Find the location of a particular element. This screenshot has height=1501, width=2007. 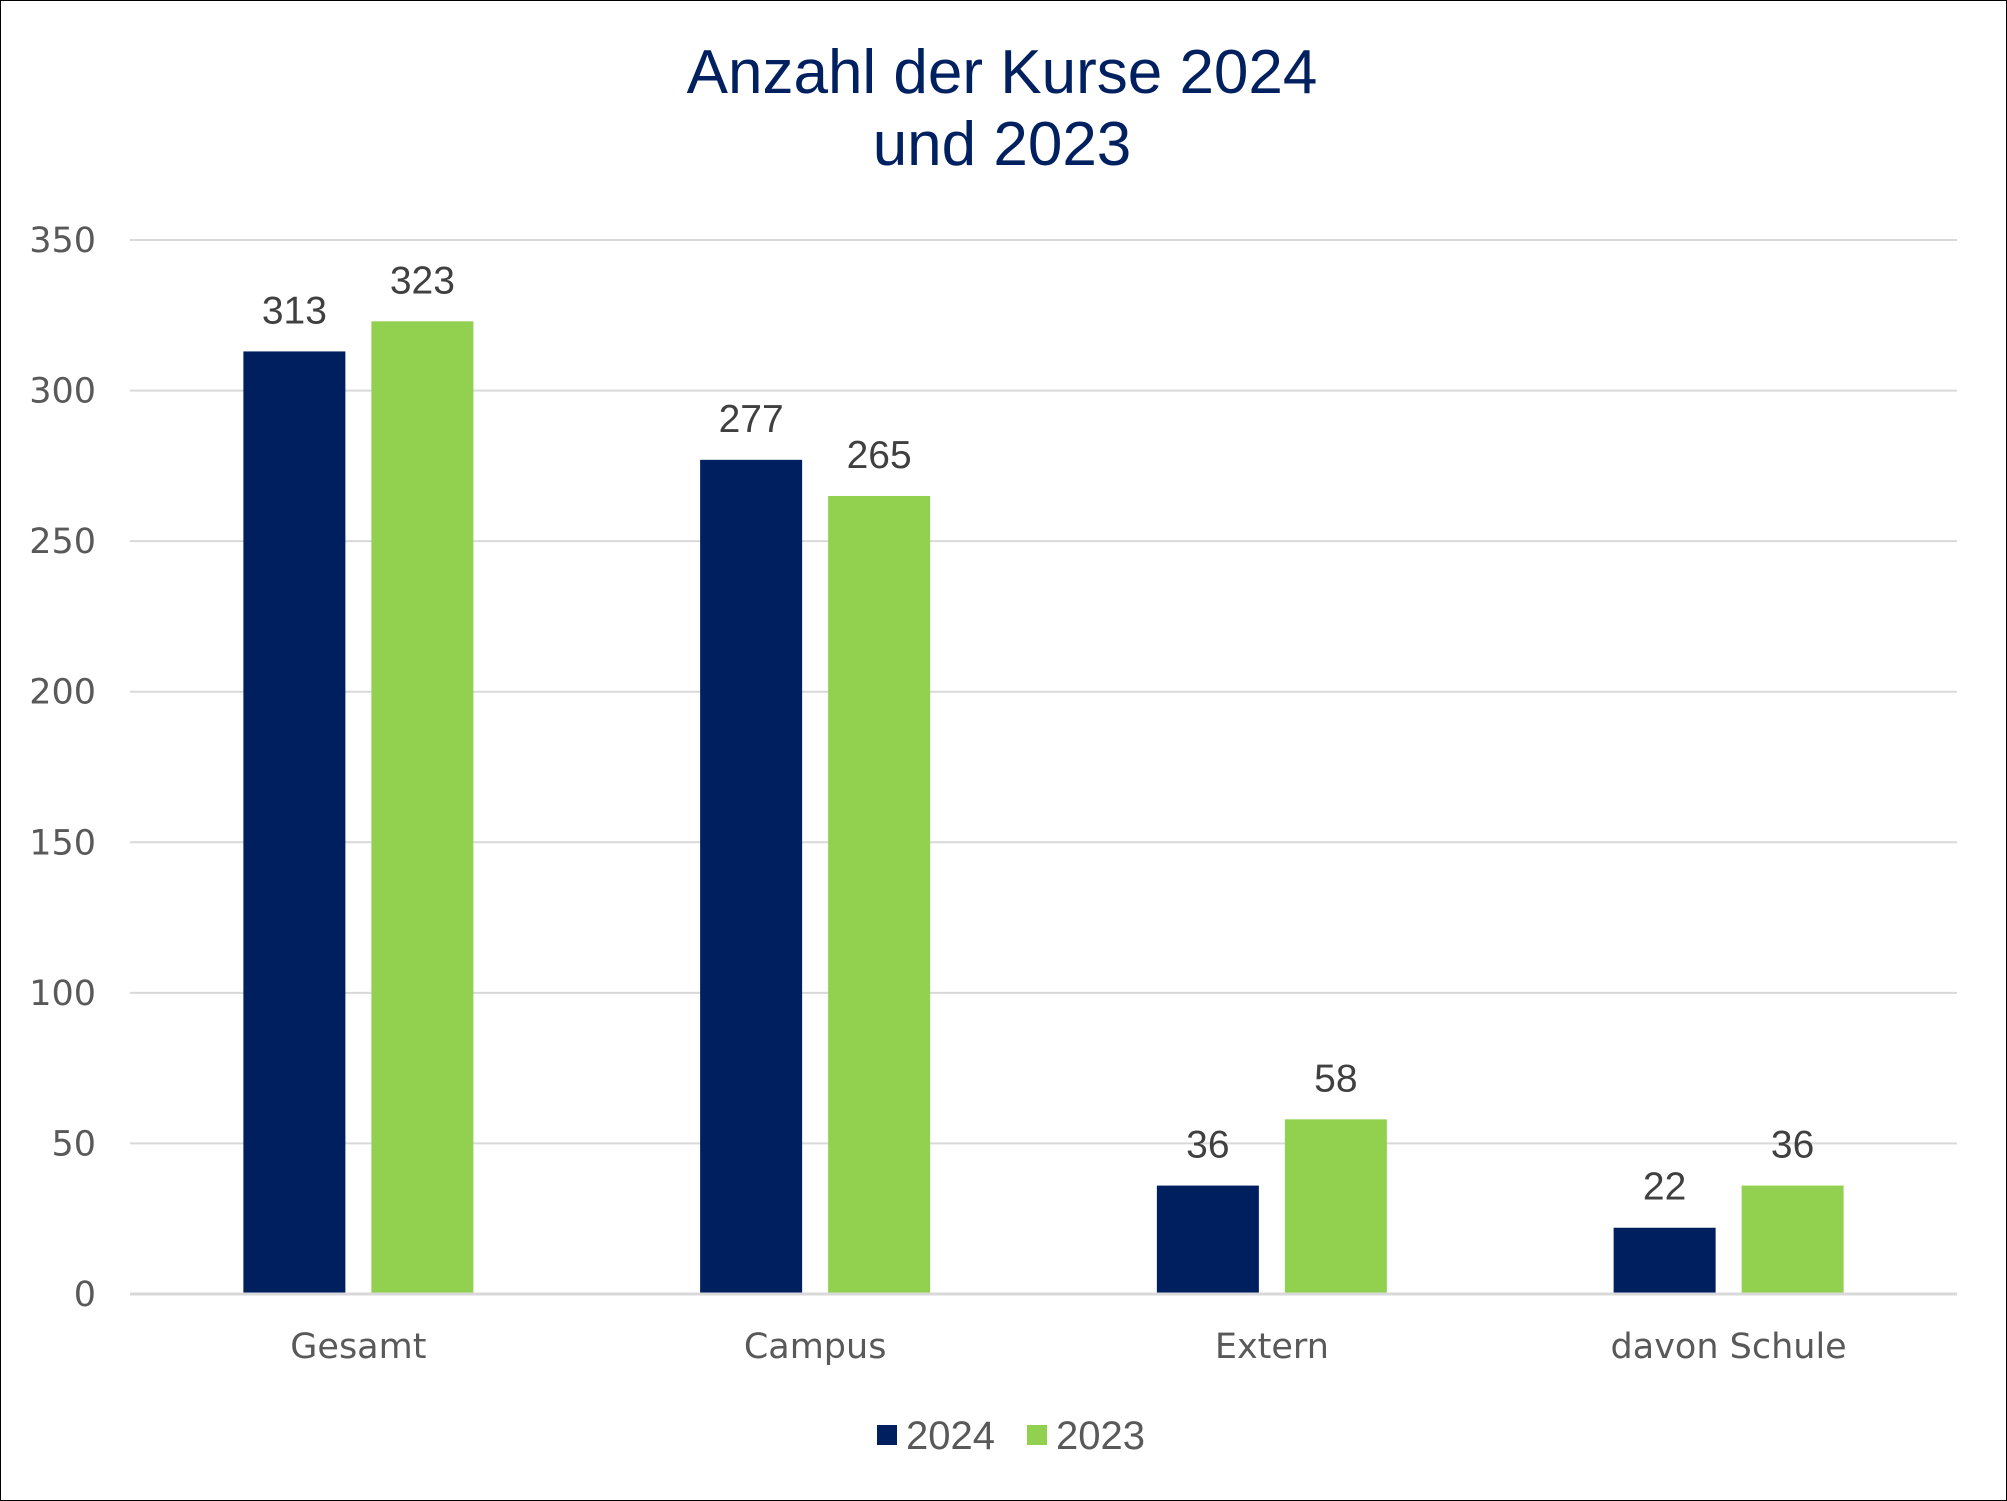

y-tick-label: 150 is located at coordinates (62, 843).